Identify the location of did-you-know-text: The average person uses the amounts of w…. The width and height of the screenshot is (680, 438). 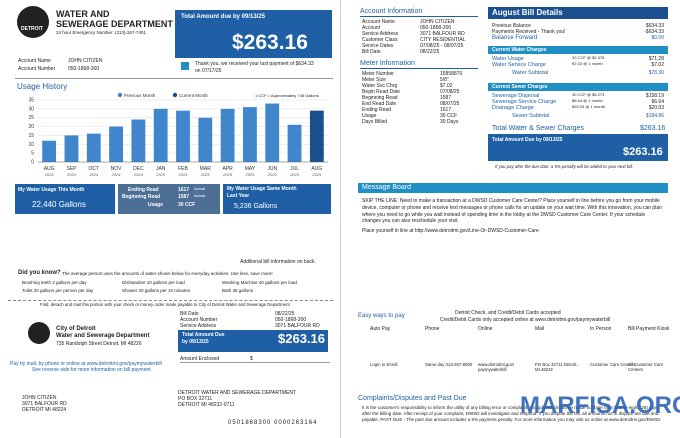
(167, 273).